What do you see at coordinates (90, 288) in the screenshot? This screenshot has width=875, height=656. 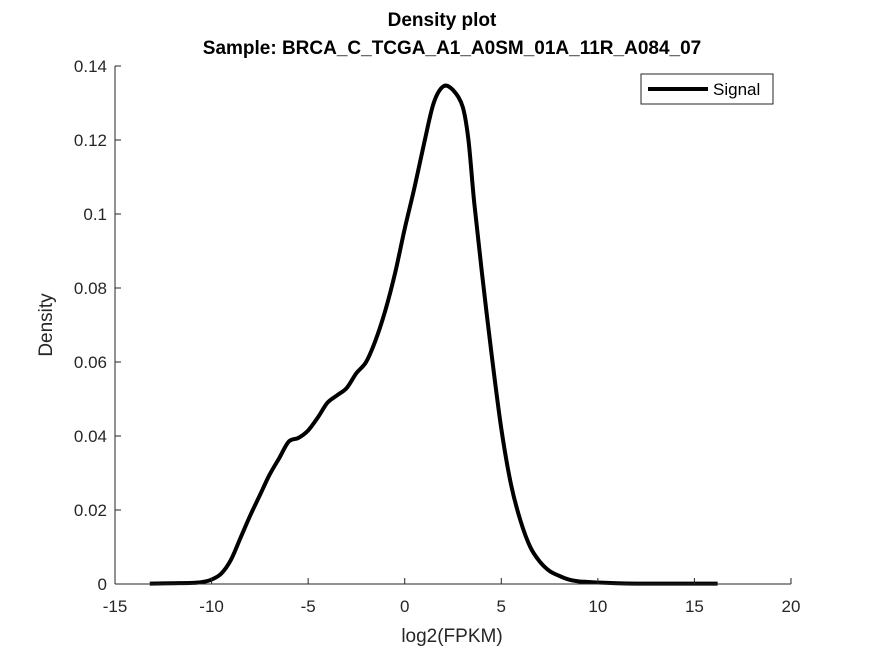 I see `y-tick-label: 0.08` at bounding box center [90, 288].